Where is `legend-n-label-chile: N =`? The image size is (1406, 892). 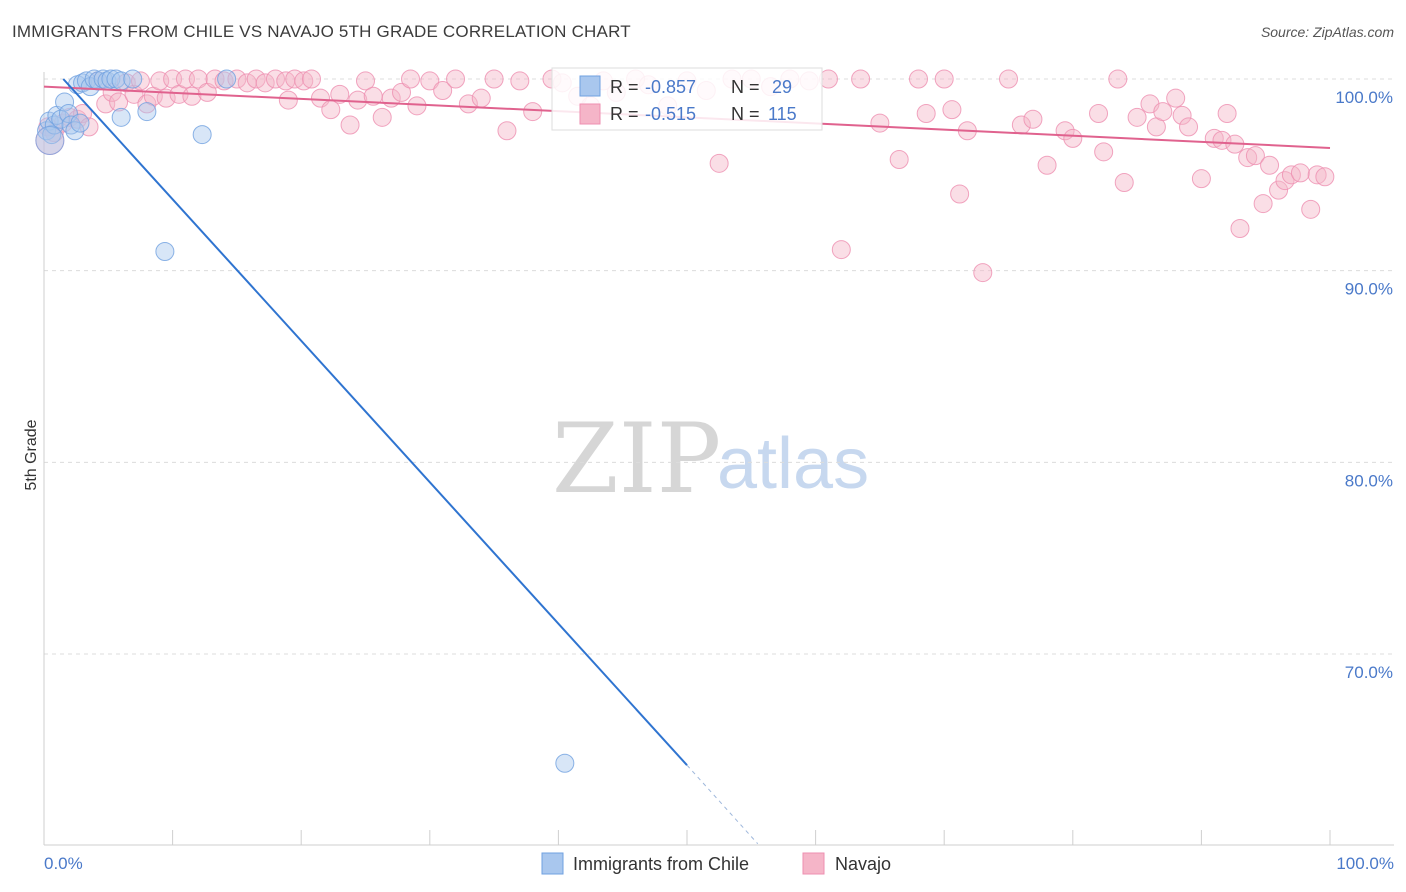
legend-n-label-chile: N = is located at coordinates (745, 87).